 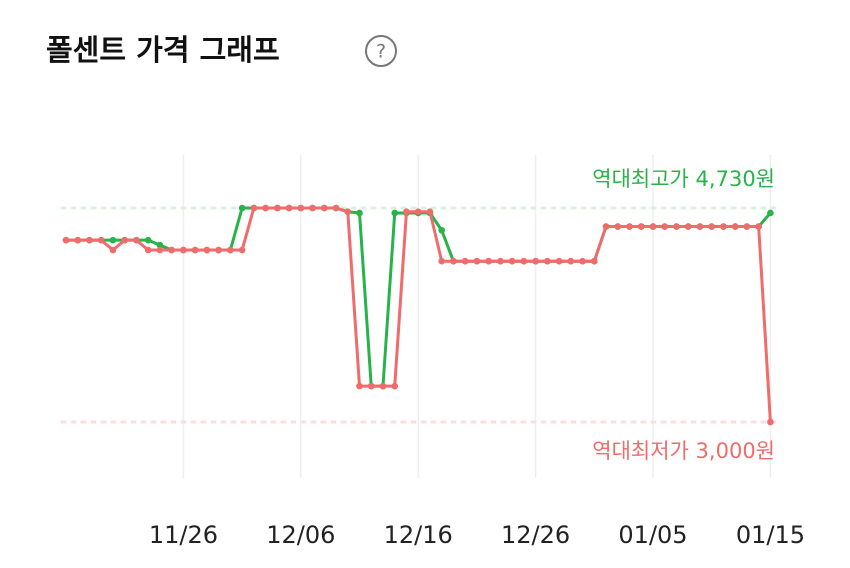 I want to click on x-tick-label: 01/05, so click(x=652, y=535).